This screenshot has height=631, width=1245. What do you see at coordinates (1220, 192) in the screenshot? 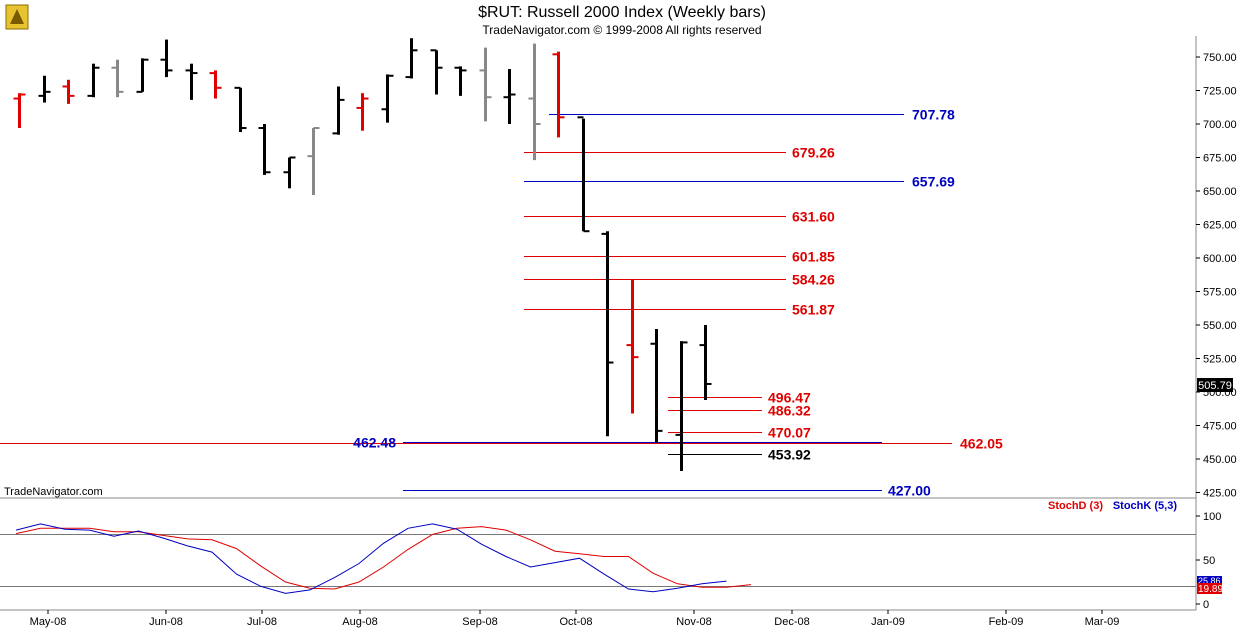
I see `y-tick-label: 650.00` at bounding box center [1220, 192].